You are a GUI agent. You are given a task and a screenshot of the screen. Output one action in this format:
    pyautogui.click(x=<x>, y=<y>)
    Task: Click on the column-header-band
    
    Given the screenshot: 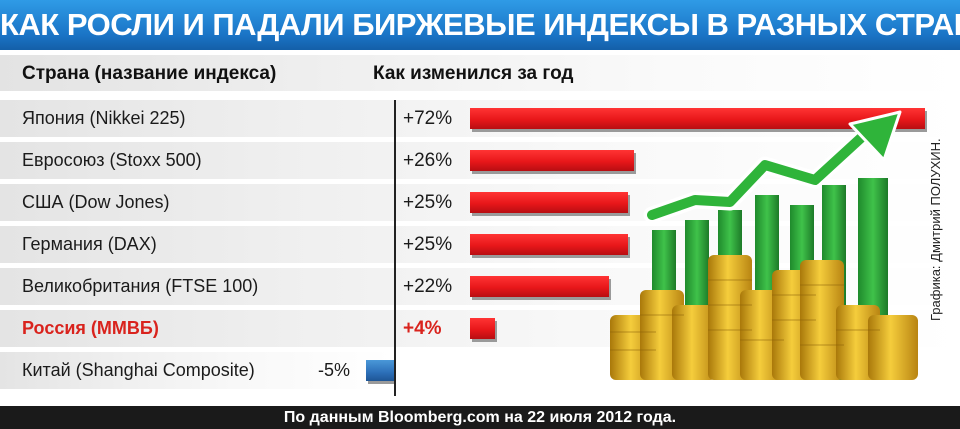 What is the action you would take?
    pyautogui.click(x=480, y=73)
    